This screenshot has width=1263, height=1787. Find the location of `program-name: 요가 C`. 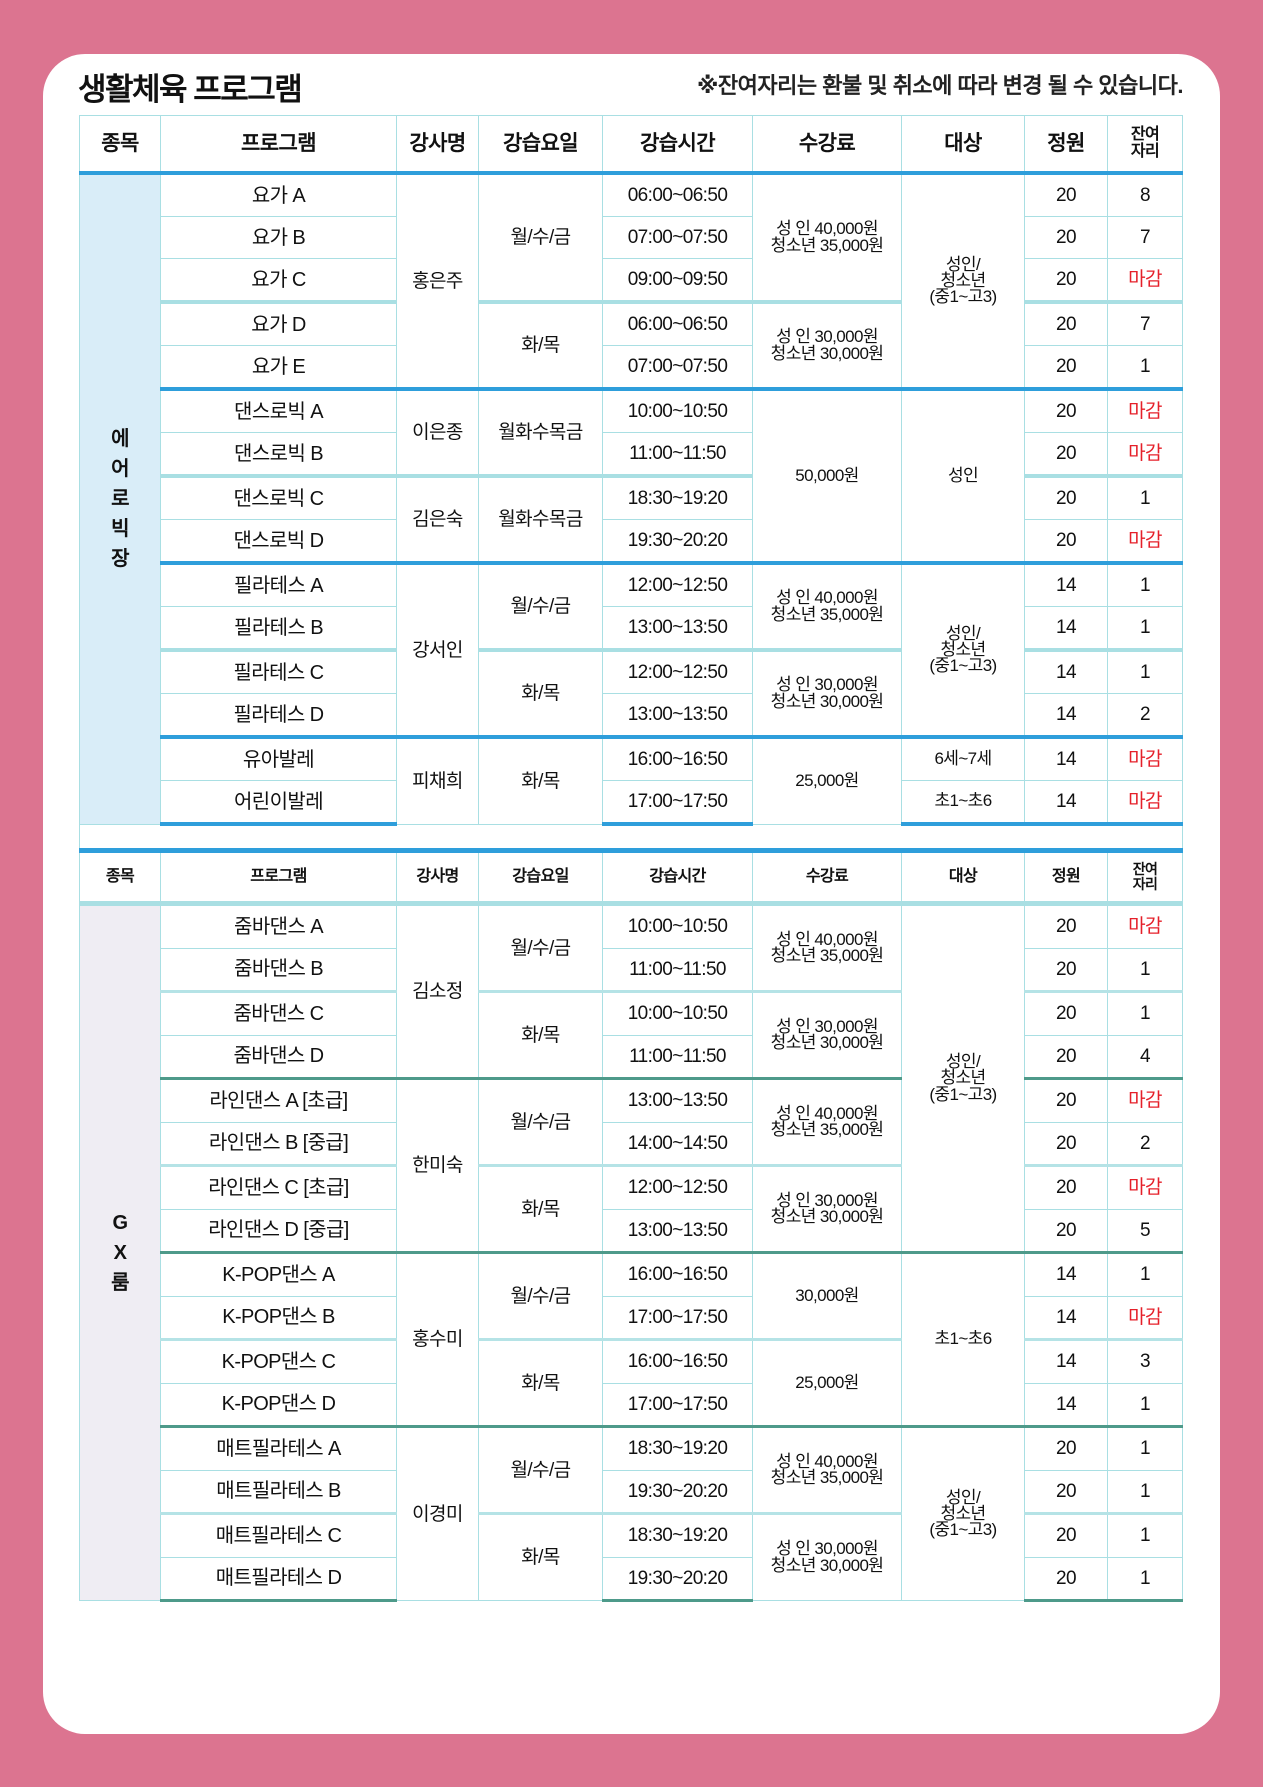

program-name: 요가 C is located at coordinates (278, 280).